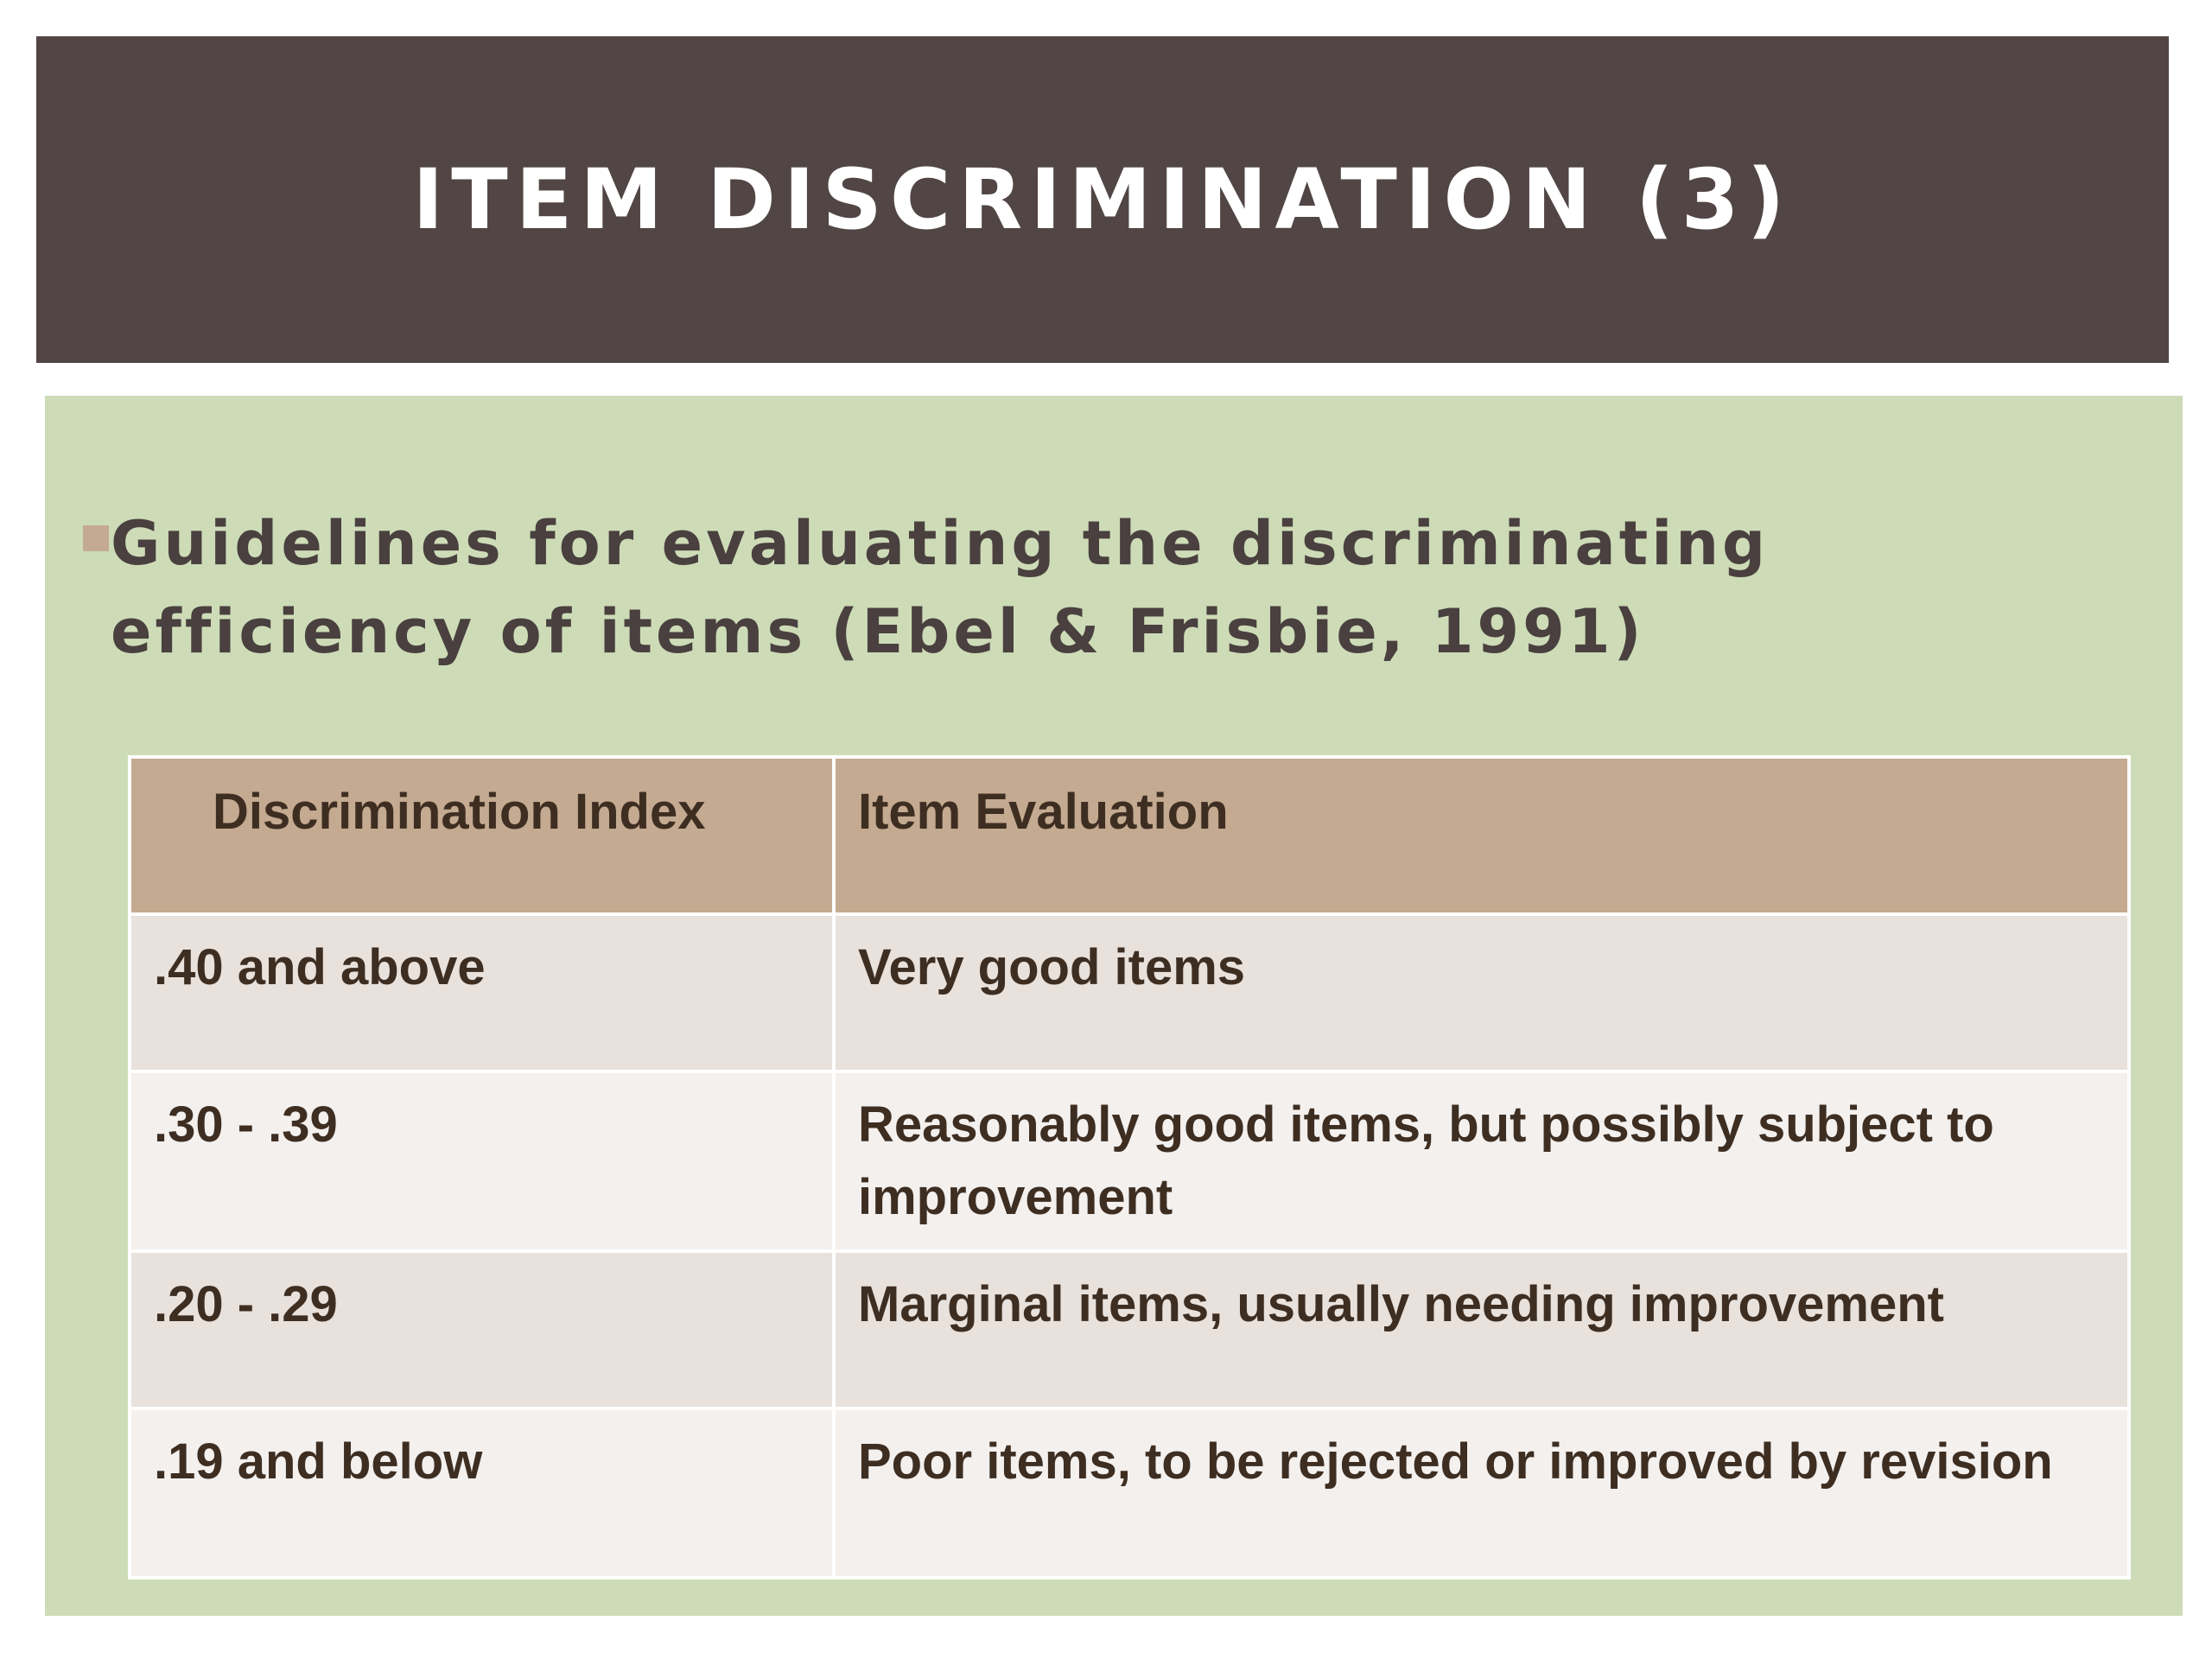  What do you see at coordinates (1481, 835) in the screenshot?
I see `column-header-item-evaluation: Item Evaluation` at bounding box center [1481, 835].